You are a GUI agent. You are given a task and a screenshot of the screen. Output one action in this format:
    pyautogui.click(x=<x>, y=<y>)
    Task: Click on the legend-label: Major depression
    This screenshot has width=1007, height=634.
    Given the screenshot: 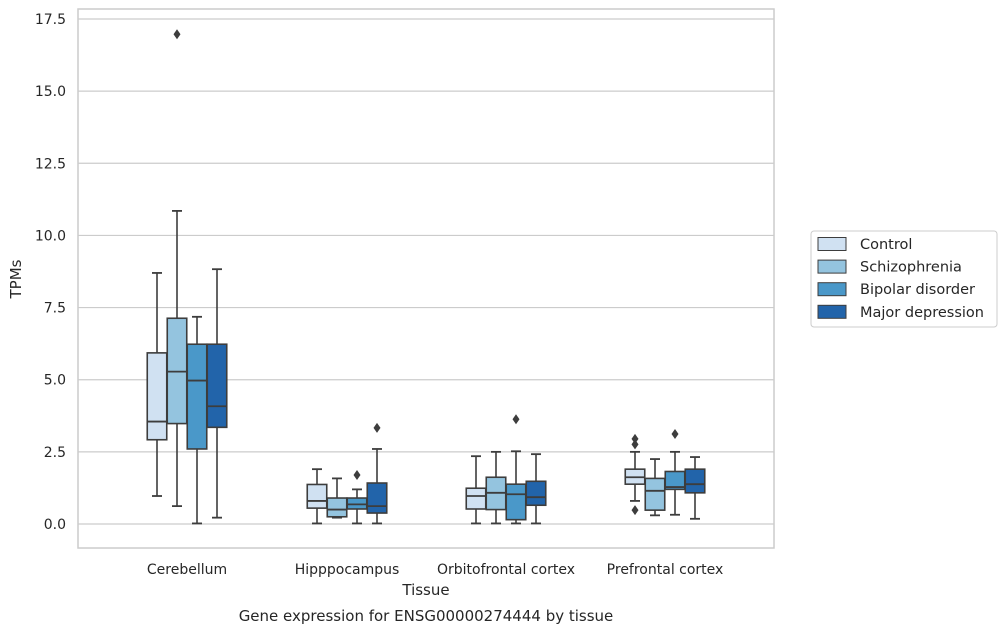 What is the action you would take?
    pyautogui.click(x=922, y=313)
    